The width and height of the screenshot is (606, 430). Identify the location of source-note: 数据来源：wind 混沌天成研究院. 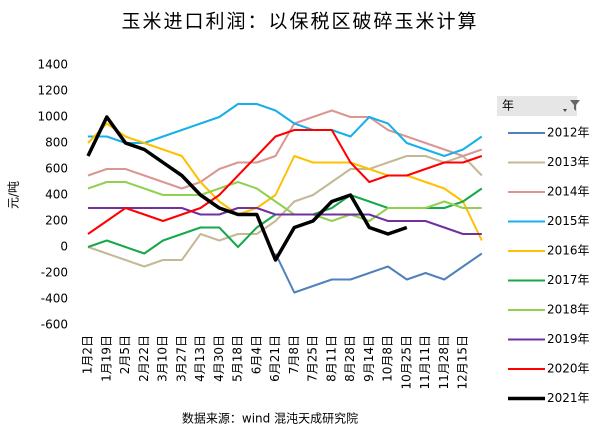
(270, 418).